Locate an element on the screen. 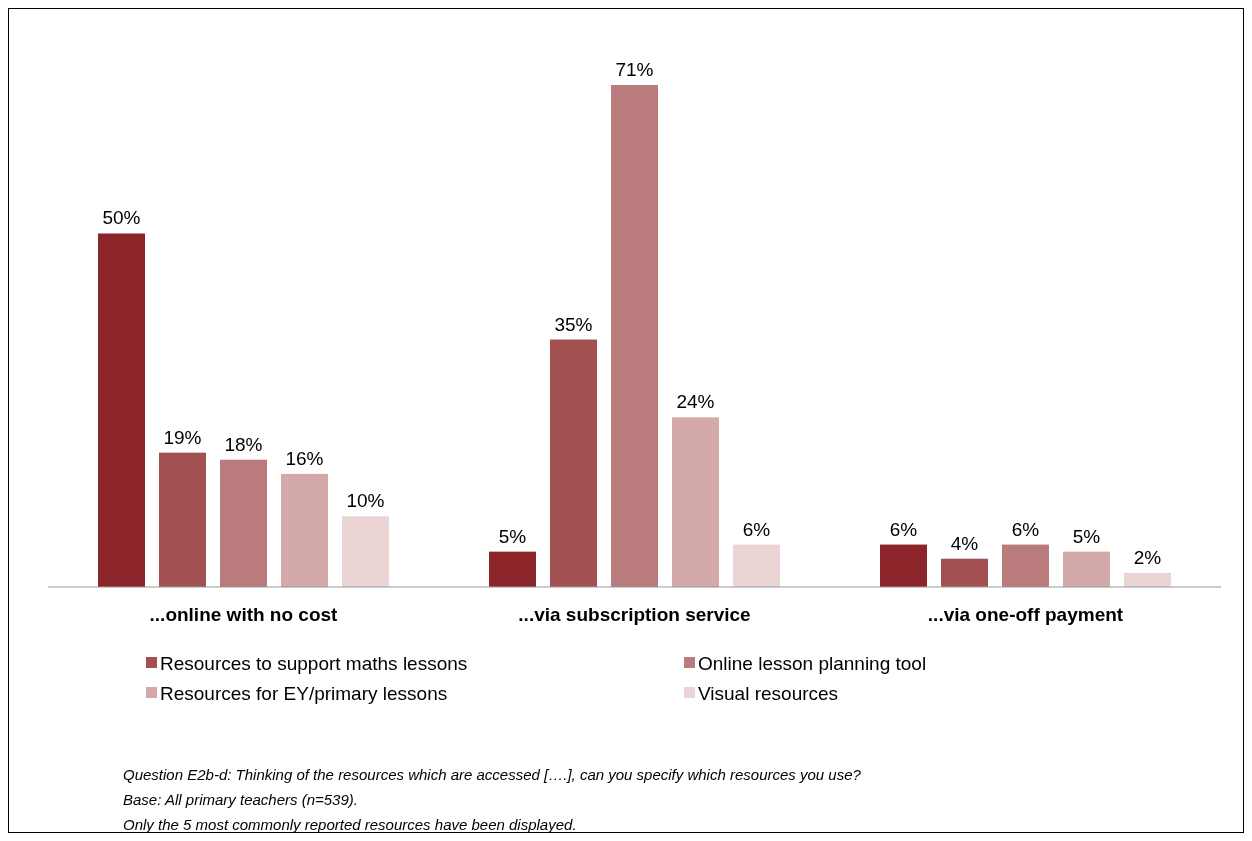  text: Base: All primary teachers (n=539). is located at coordinates (240, 799).